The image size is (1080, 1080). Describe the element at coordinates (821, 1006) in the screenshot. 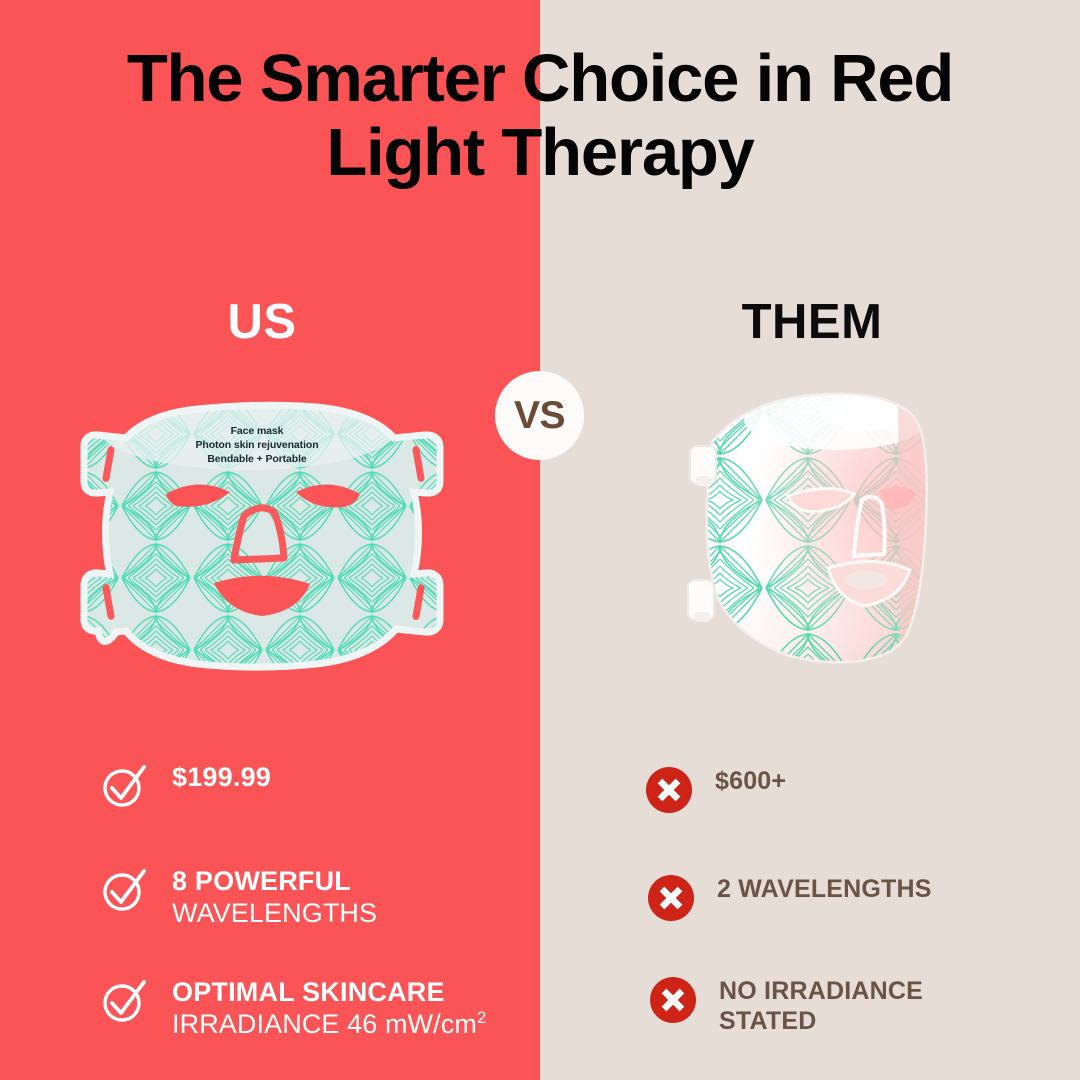

I see `feature-text: NO IRRADIANCE STATED` at that location.